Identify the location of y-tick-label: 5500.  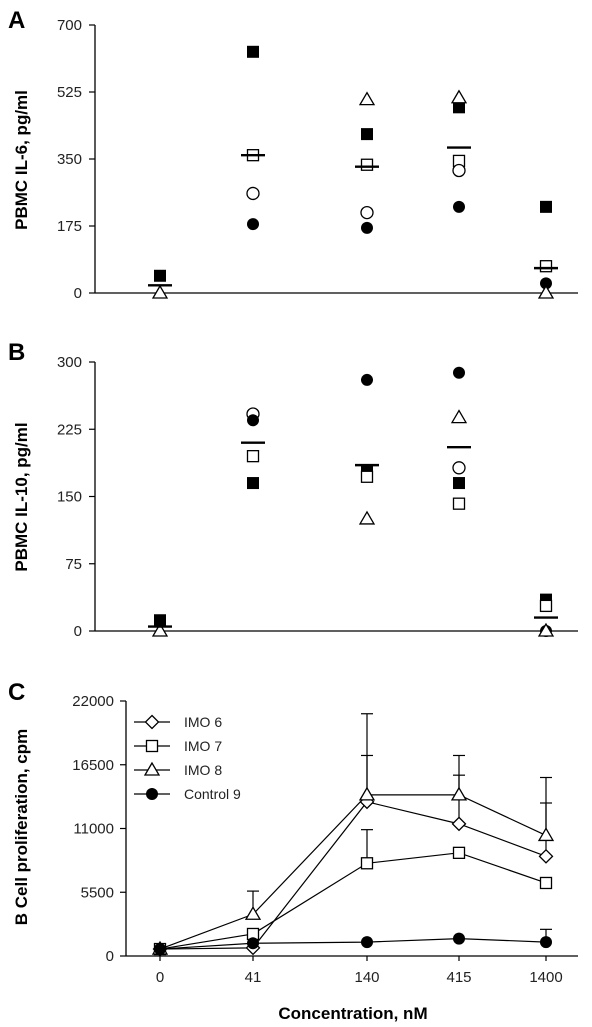
(97, 892).